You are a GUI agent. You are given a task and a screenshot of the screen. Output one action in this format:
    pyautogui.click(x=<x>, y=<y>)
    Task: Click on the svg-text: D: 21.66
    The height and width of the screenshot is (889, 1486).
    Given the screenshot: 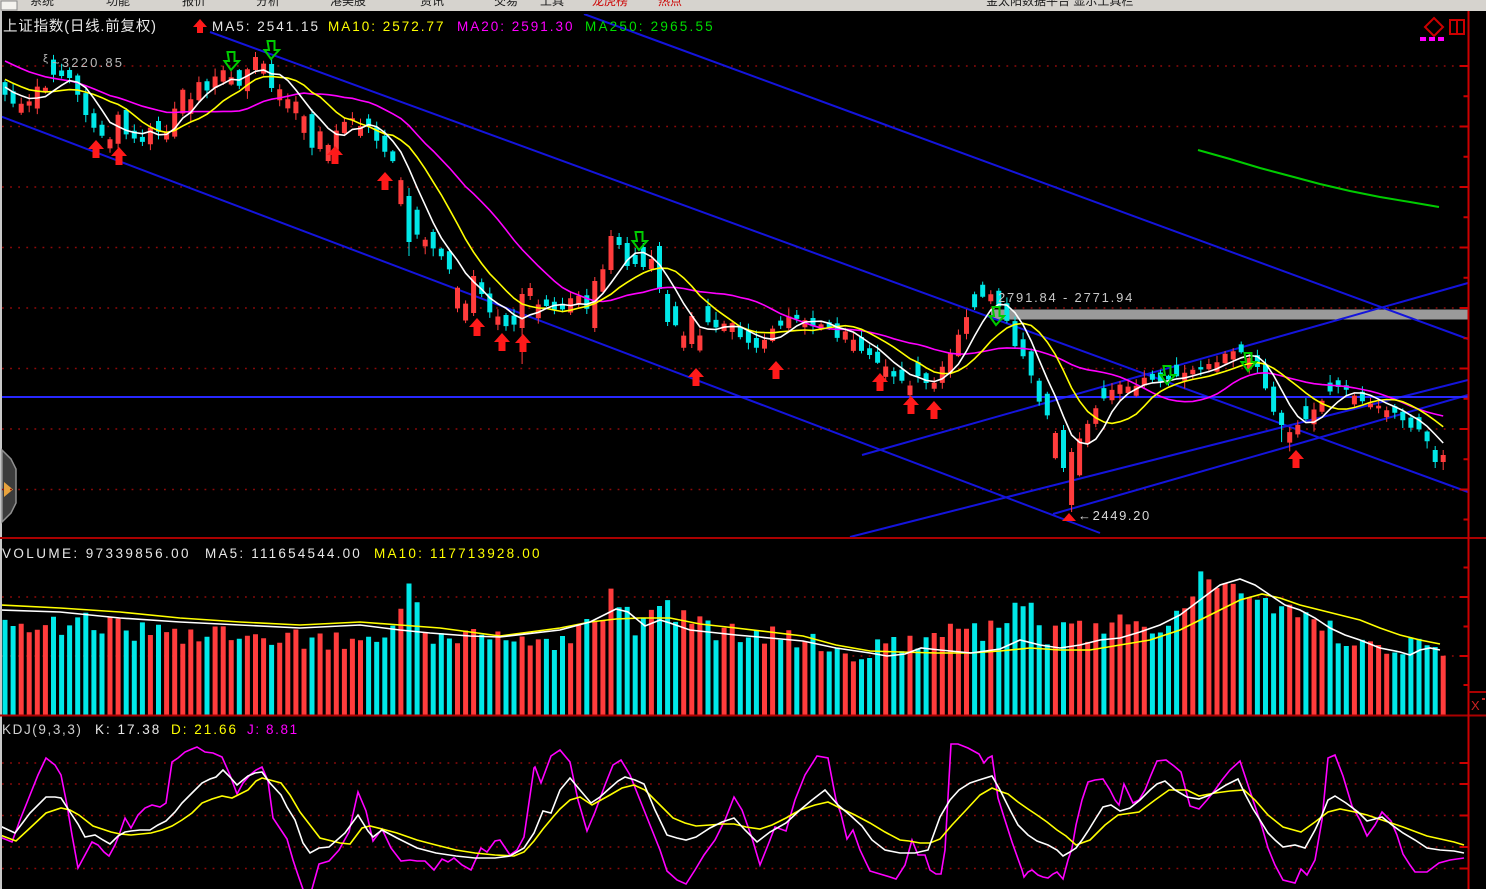 What is the action you would take?
    pyautogui.click(x=204, y=729)
    